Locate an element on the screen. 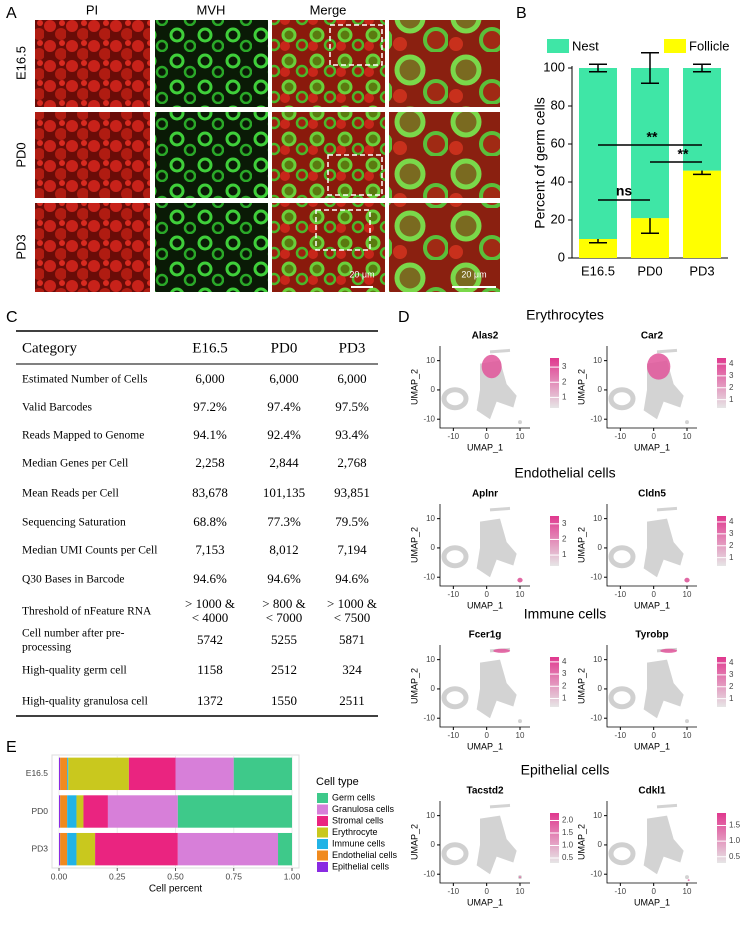 The height and width of the screenshot is (929, 740). table-cell: Valid Barcodes is located at coordinates (57, 408).